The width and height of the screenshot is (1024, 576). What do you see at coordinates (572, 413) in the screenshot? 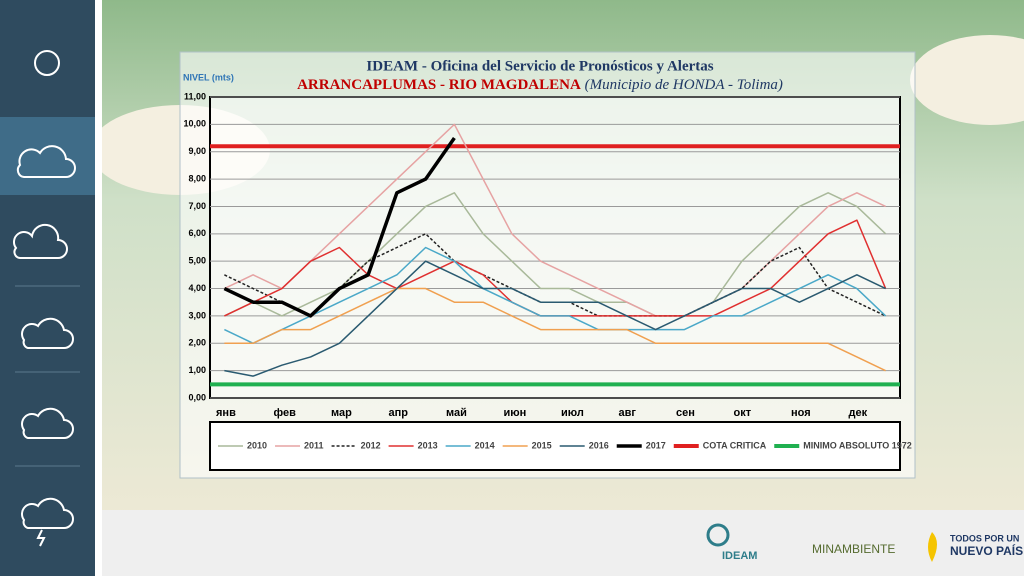
I see `x-tick-label: июл` at bounding box center [572, 413].